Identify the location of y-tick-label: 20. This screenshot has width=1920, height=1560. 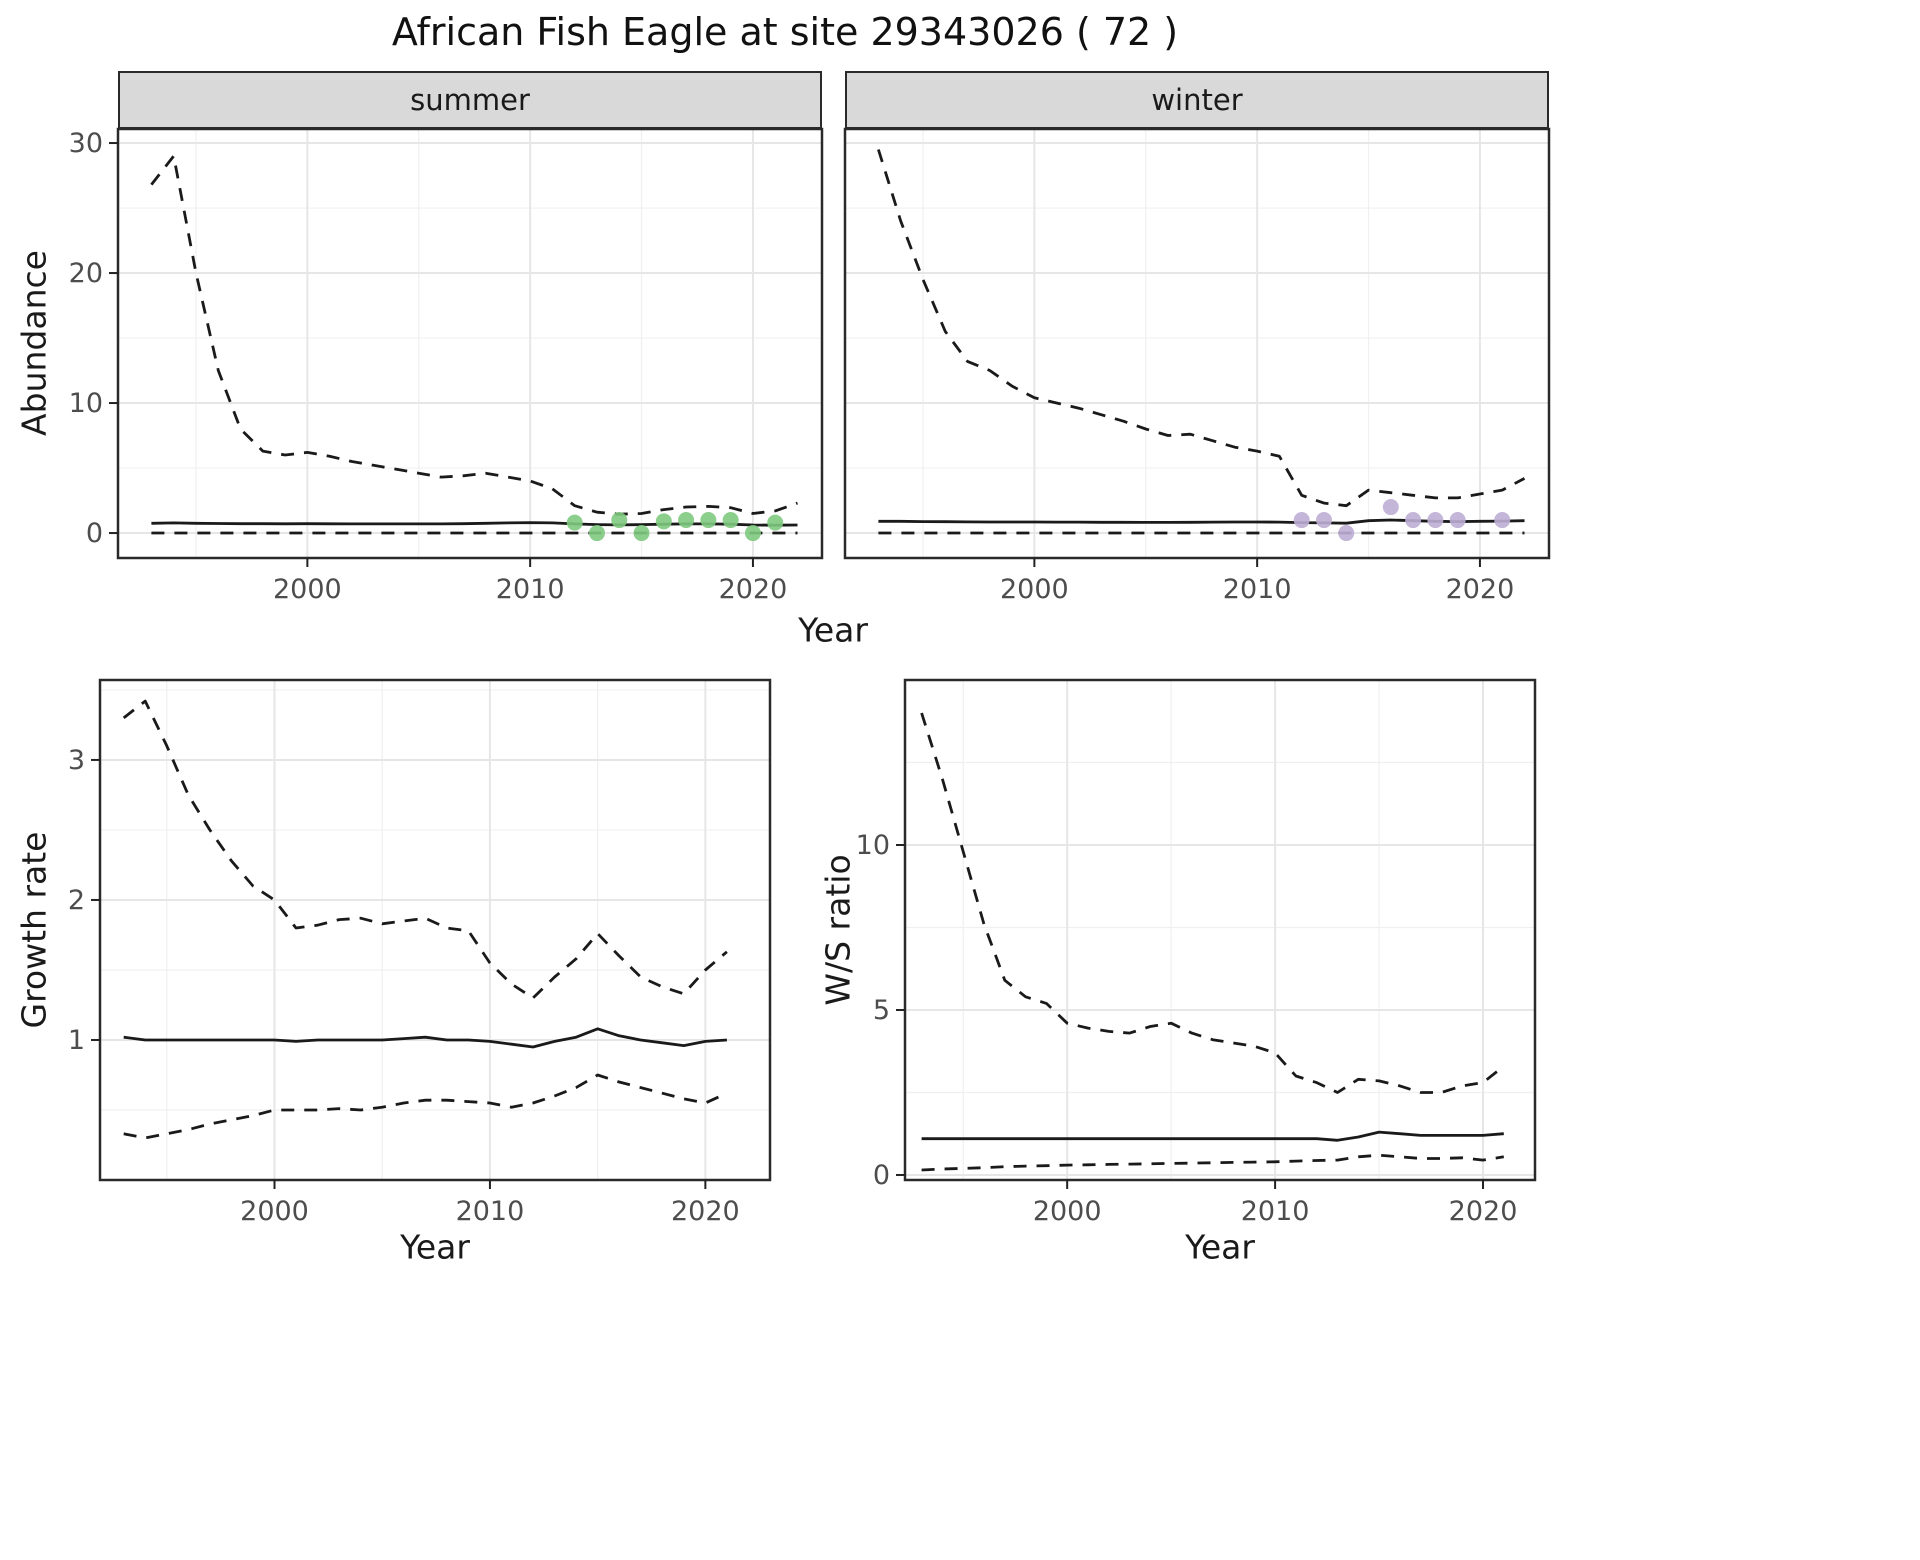
(86, 273).